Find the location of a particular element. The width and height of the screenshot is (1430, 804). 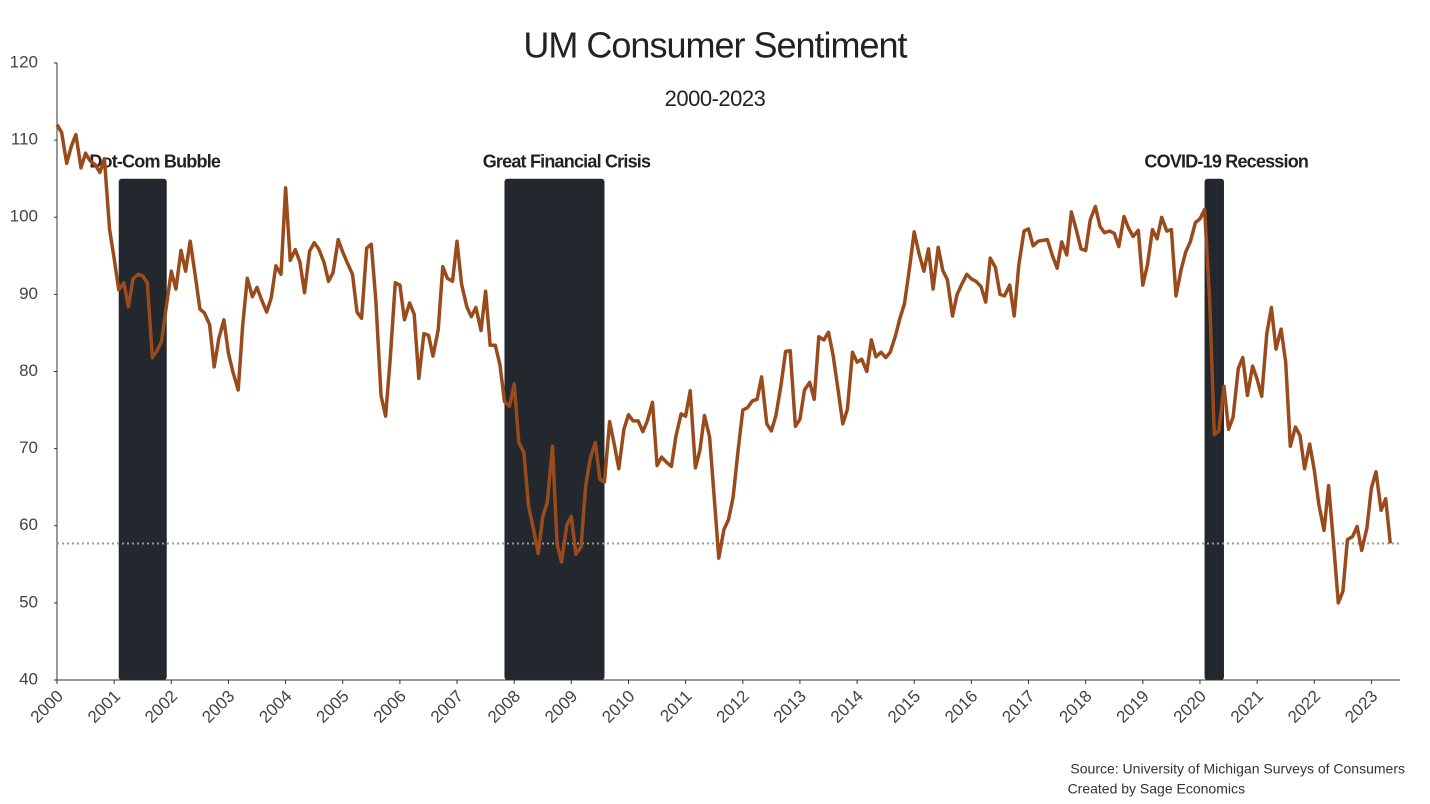

x-tick-label: 2017 is located at coordinates (1018, 707).